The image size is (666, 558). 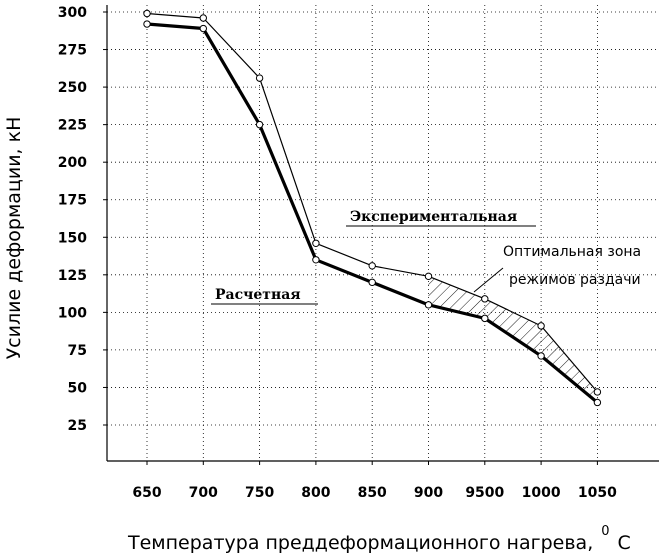 I want to click on x-axis-title-unit: С, so click(x=624, y=543).